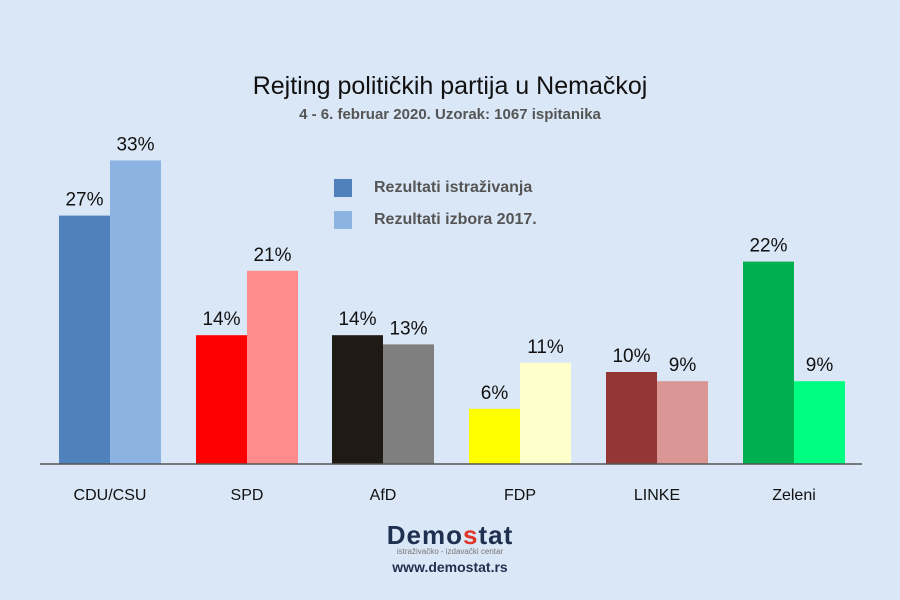  Describe the element at coordinates (135, 144) in the screenshot. I see `data-label: 33%` at that location.